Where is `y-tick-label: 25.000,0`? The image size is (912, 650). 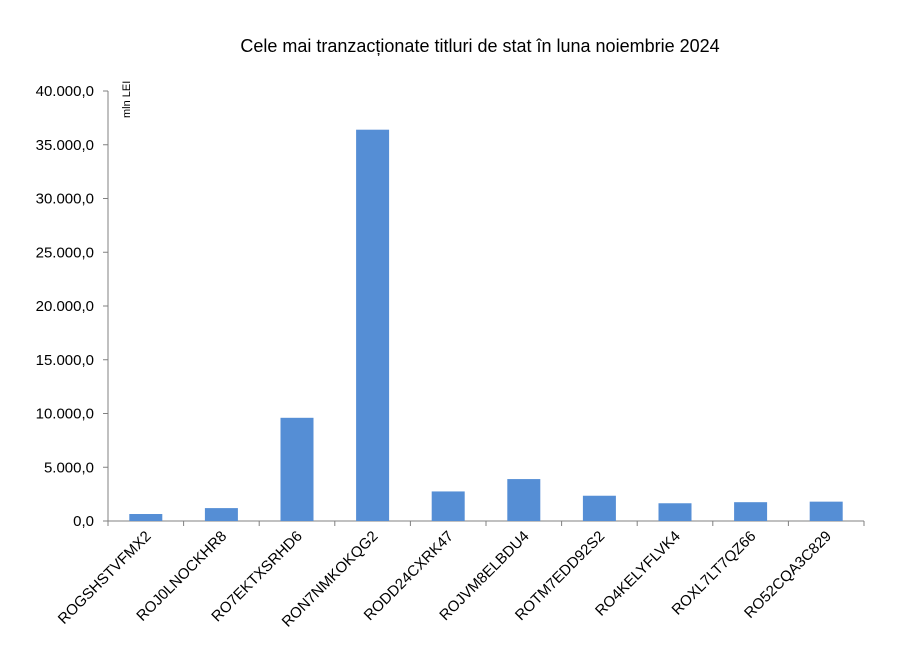 y-tick-label: 25.000,0 is located at coordinates (65, 252).